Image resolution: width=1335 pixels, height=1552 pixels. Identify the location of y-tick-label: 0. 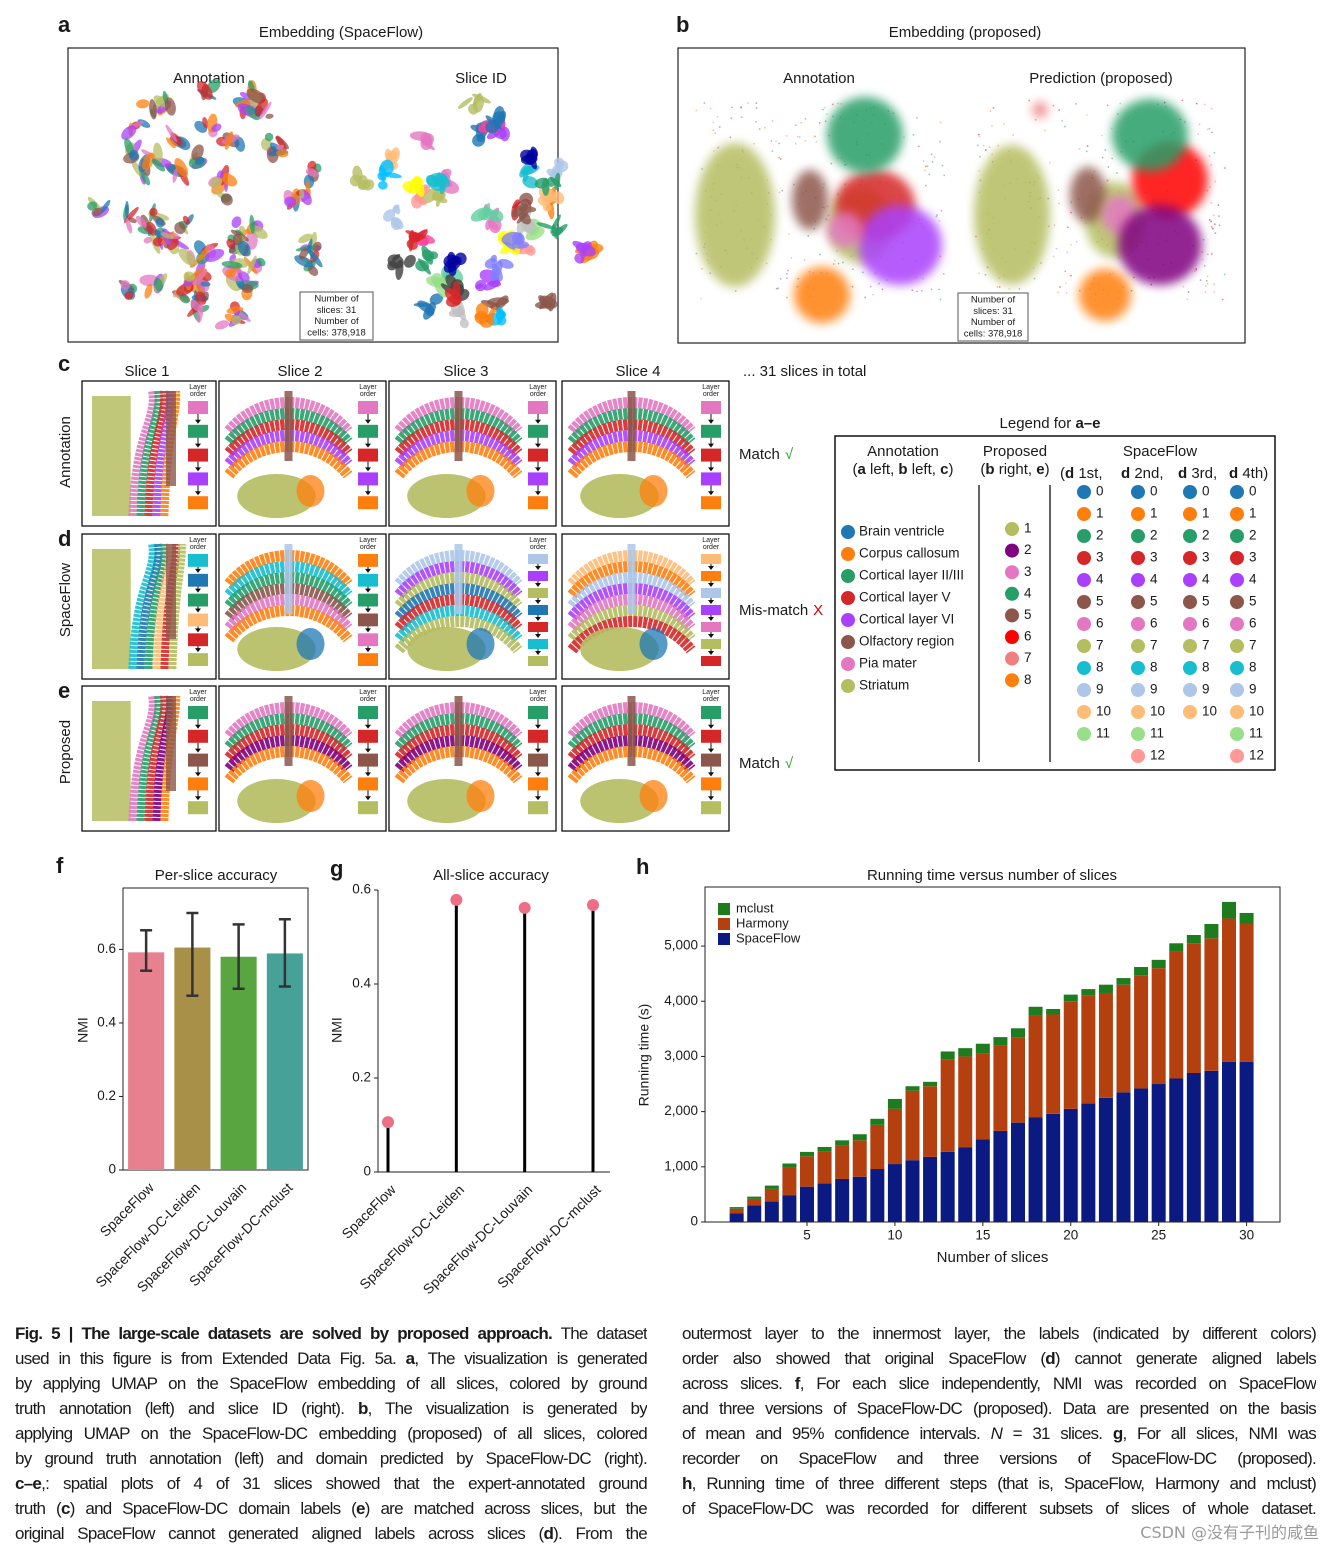
(367, 1171).